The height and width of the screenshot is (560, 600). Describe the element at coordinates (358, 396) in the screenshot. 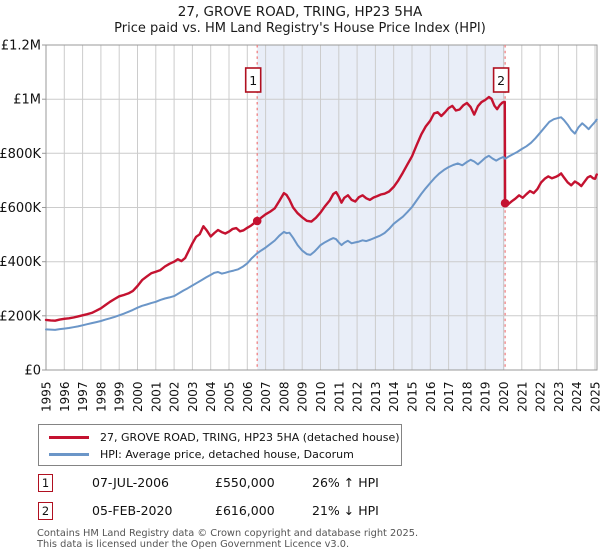

I see `x-axis-label: 2012` at that location.